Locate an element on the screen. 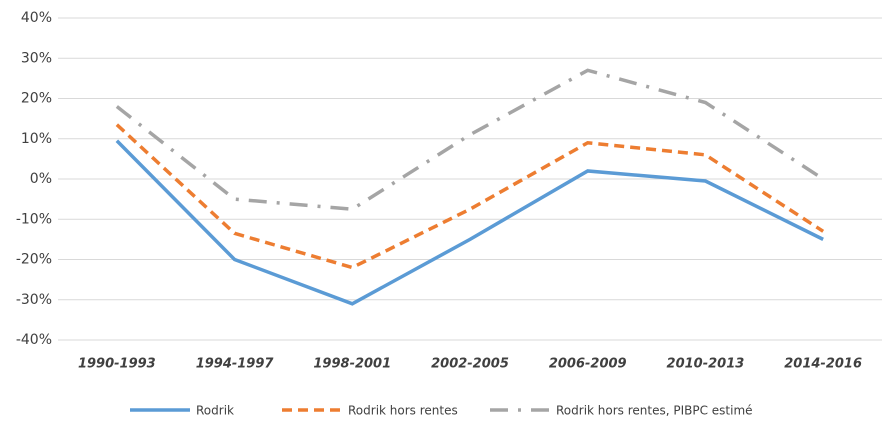 This screenshot has width=889, height=424. y-tick-label: 30% is located at coordinates (36, 58).